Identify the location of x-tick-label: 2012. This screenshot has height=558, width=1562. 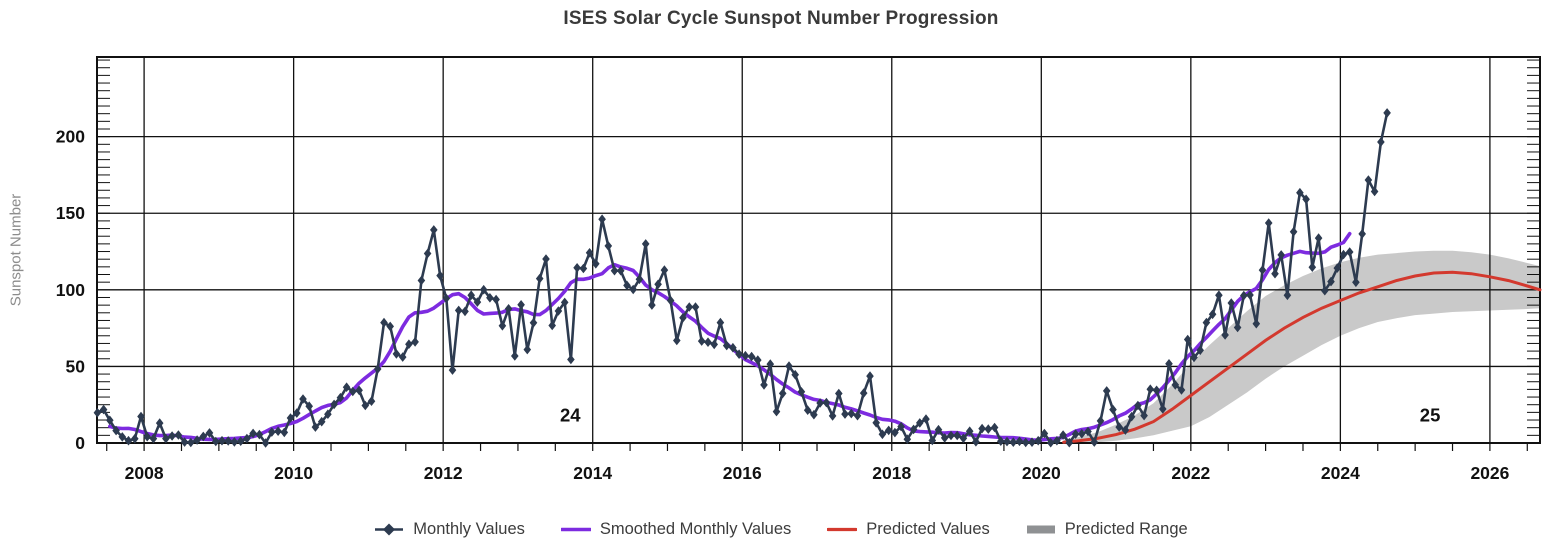
(443, 473).